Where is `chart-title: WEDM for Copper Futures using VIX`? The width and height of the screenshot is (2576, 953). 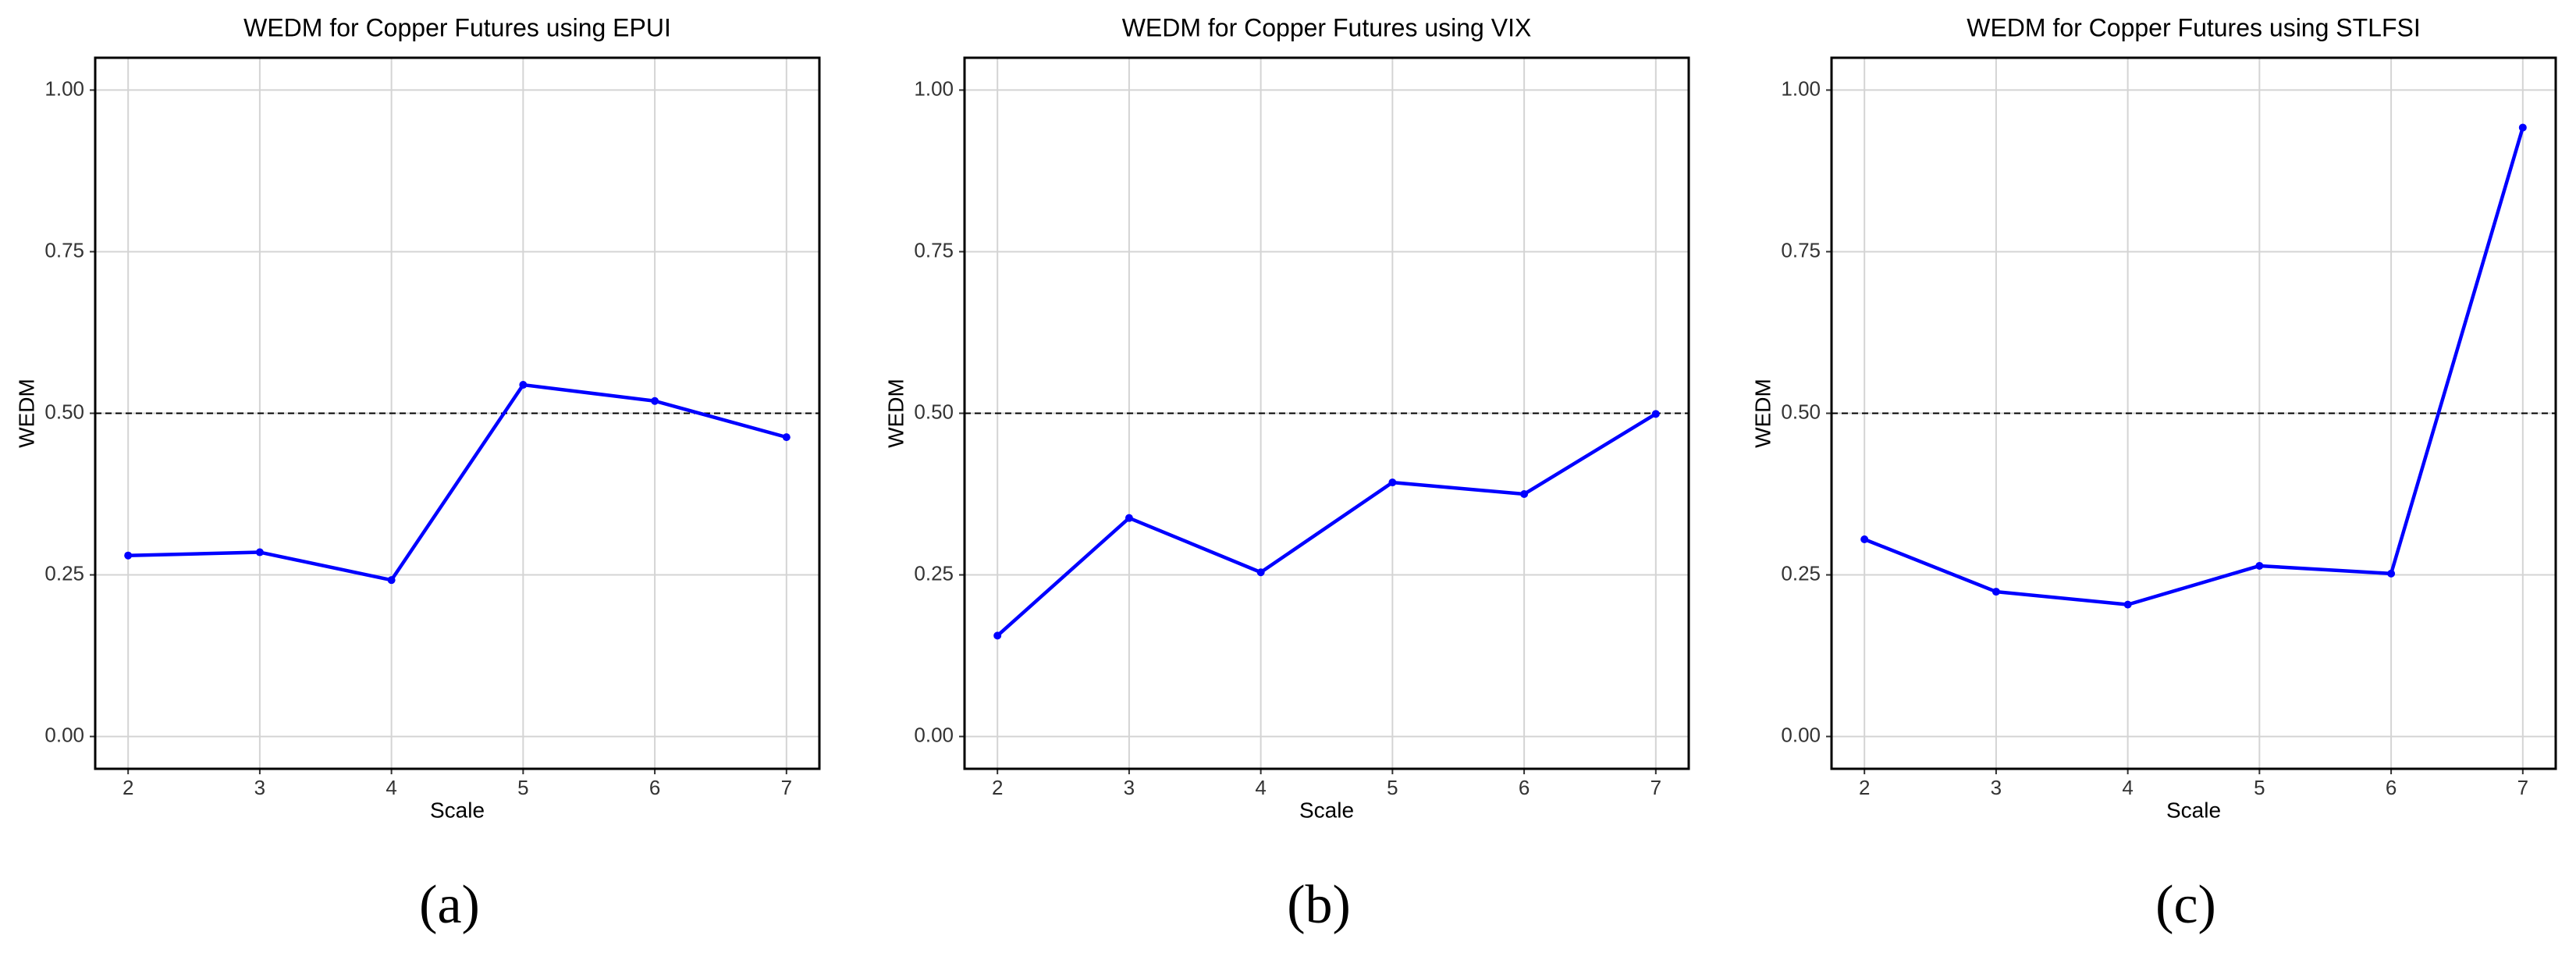 chart-title: WEDM for Copper Futures using VIX is located at coordinates (1327, 27).